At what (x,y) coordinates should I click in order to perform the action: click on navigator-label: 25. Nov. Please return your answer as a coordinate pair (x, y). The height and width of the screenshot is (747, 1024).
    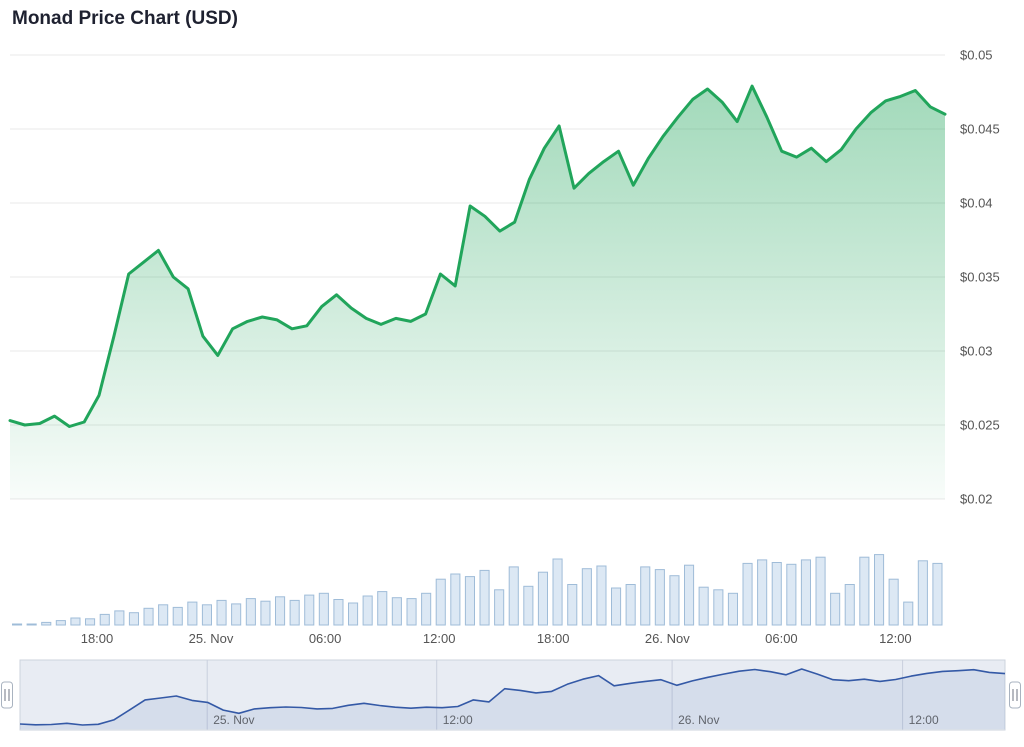
    Looking at the image, I should click on (233, 720).